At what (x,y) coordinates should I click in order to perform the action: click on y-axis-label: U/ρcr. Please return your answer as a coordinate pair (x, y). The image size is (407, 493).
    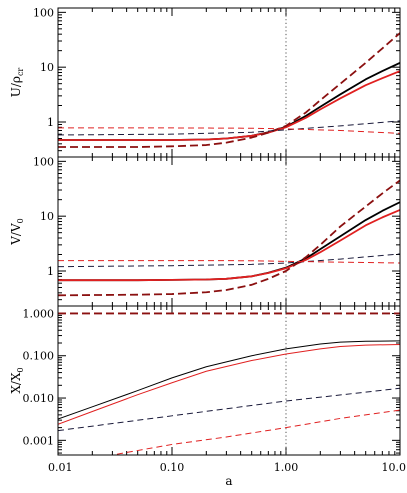
    Looking at the image, I should click on (17, 83).